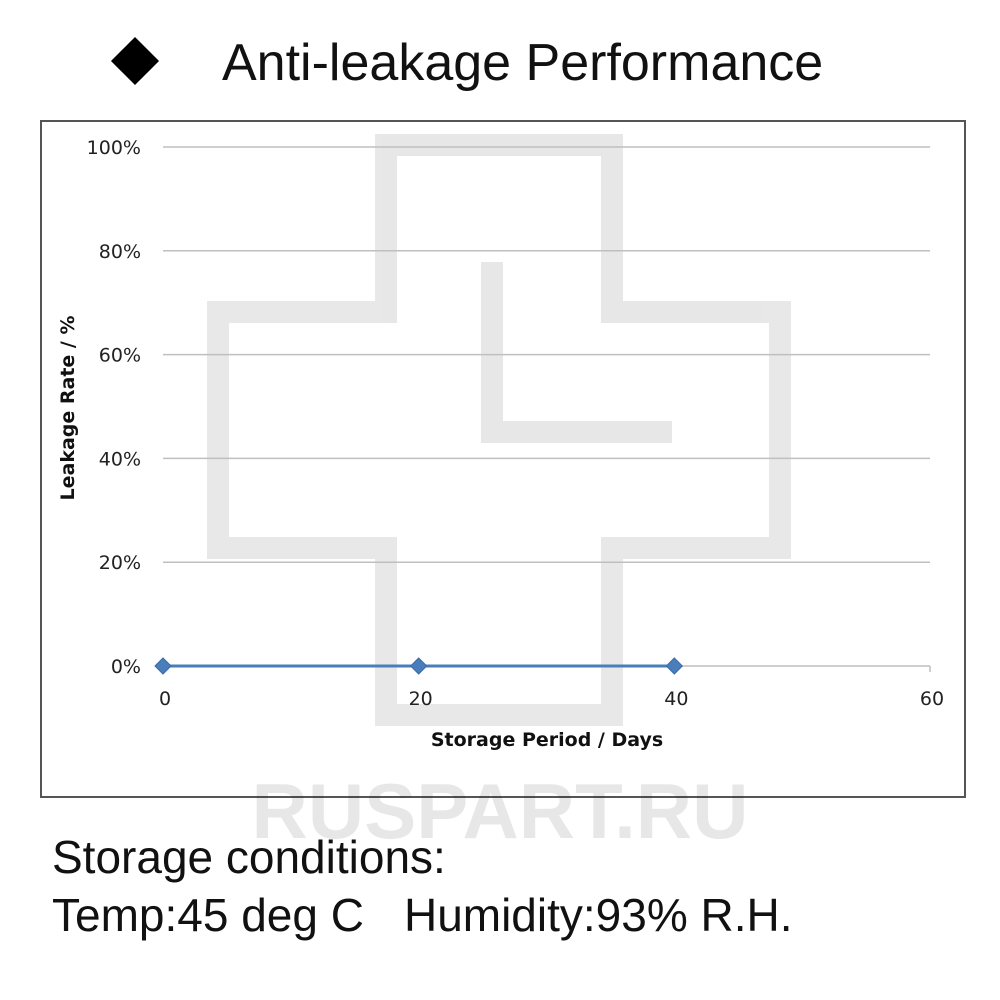 Image resolution: width=1000 pixels, height=1000 pixels. Describe the element at coordinates (120, 563) in the screenshot. I see `y-tick-label: 20%` at that location.